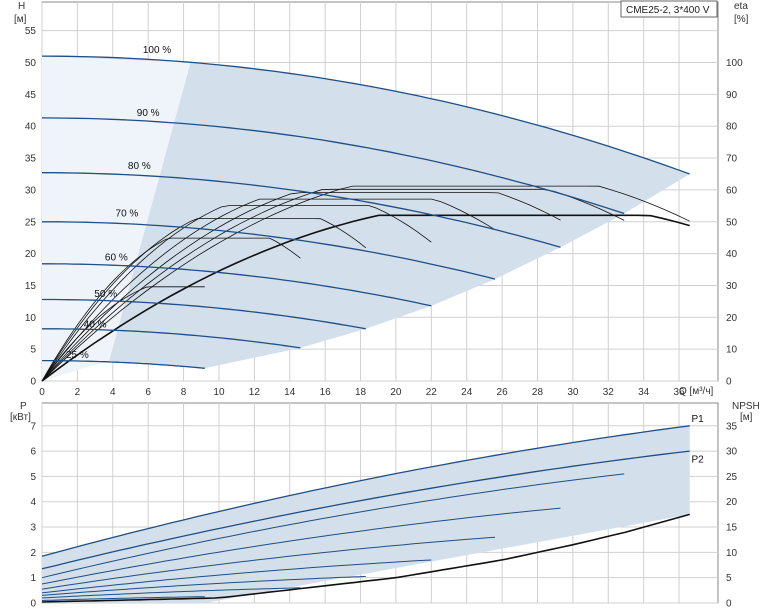 Image resolution: width=774 pixels, height=611 pixels. I want to click on eta-tick-label: 0, so click(729, 382).